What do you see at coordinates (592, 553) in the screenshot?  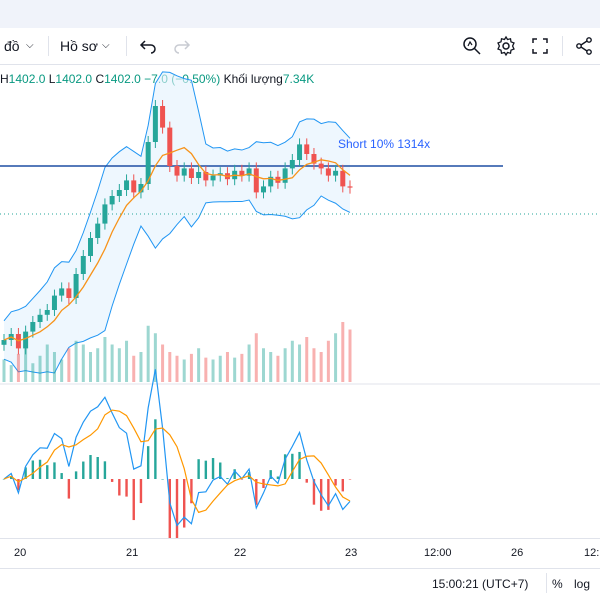 I see `time-tick: 12:` at bounding box center [592, 553].